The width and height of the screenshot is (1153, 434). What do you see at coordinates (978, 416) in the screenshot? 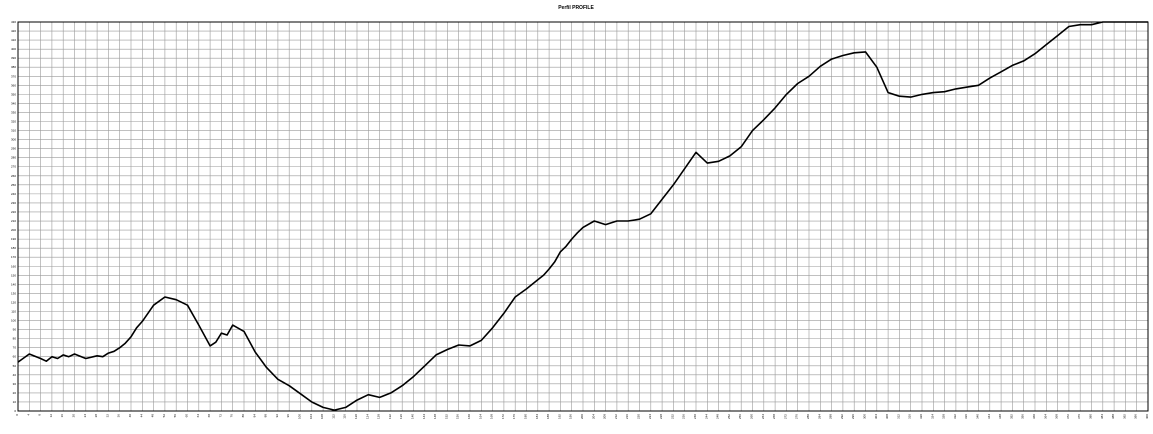
I see `x-tick-label: 340` at bounding box center [978, 416].